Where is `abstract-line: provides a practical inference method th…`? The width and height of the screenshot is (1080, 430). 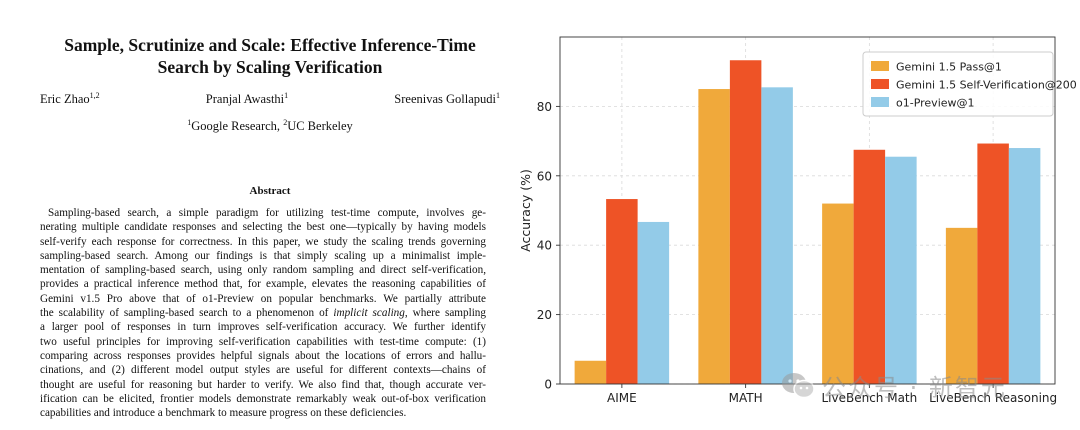 abstract-line: provides a practical inference method th… is located at coordinates (263, 284).